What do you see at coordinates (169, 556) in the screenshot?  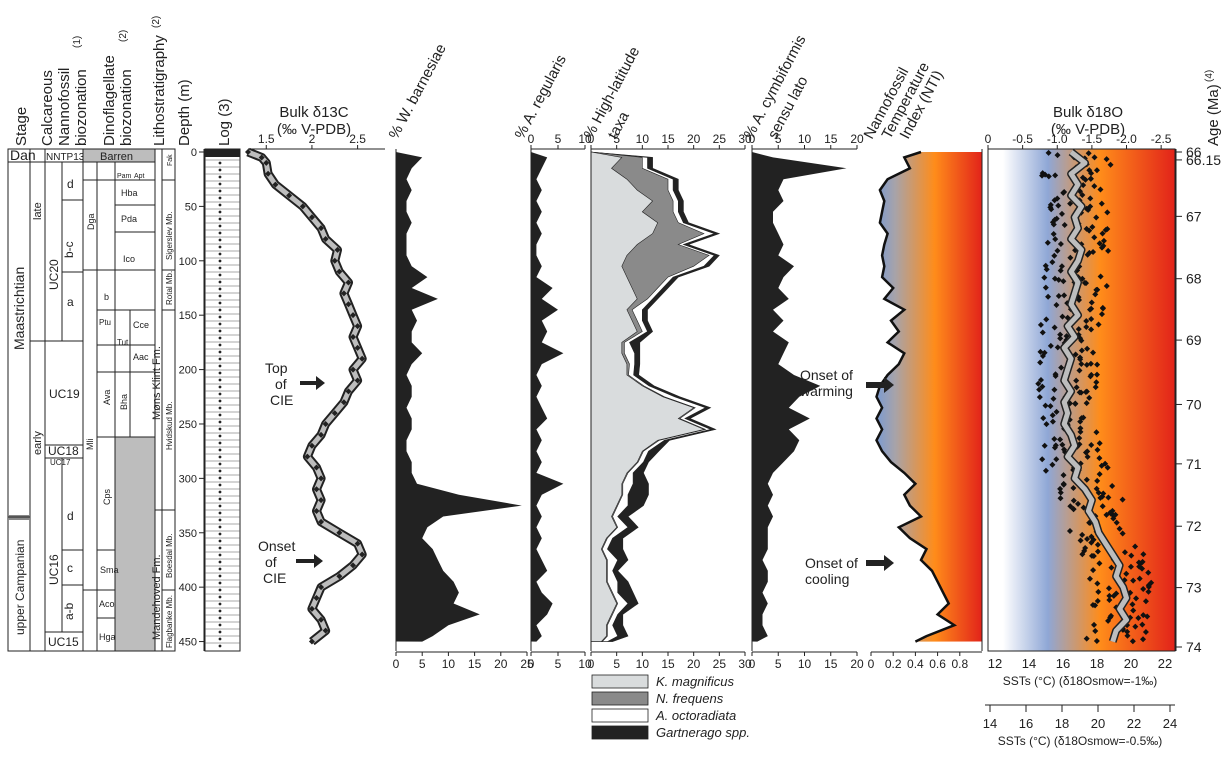 I see `litho-boesdal: Boesdal Mb.` at bounding box center [169, 556].